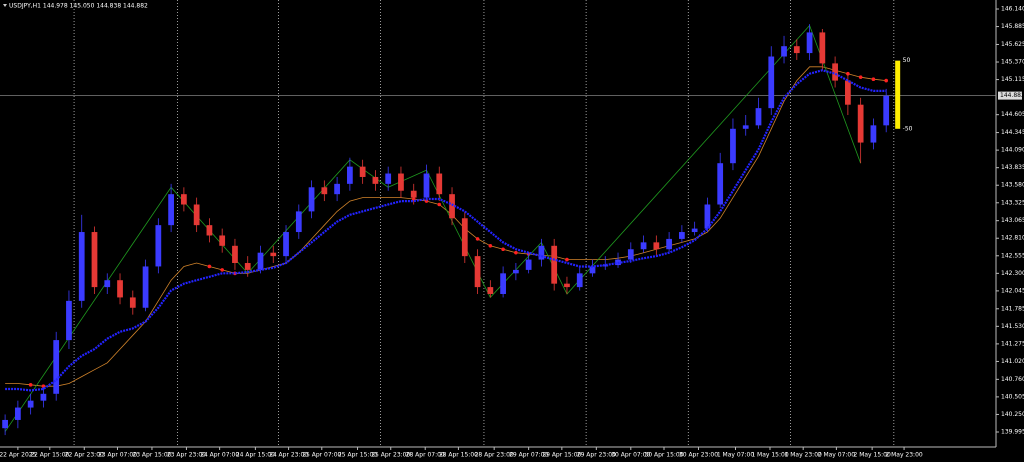 This screenshot has width=1024, height=462. Describe the element at coordinates (908, 128) in the screenshot. I see `band-label: -50` at that location.